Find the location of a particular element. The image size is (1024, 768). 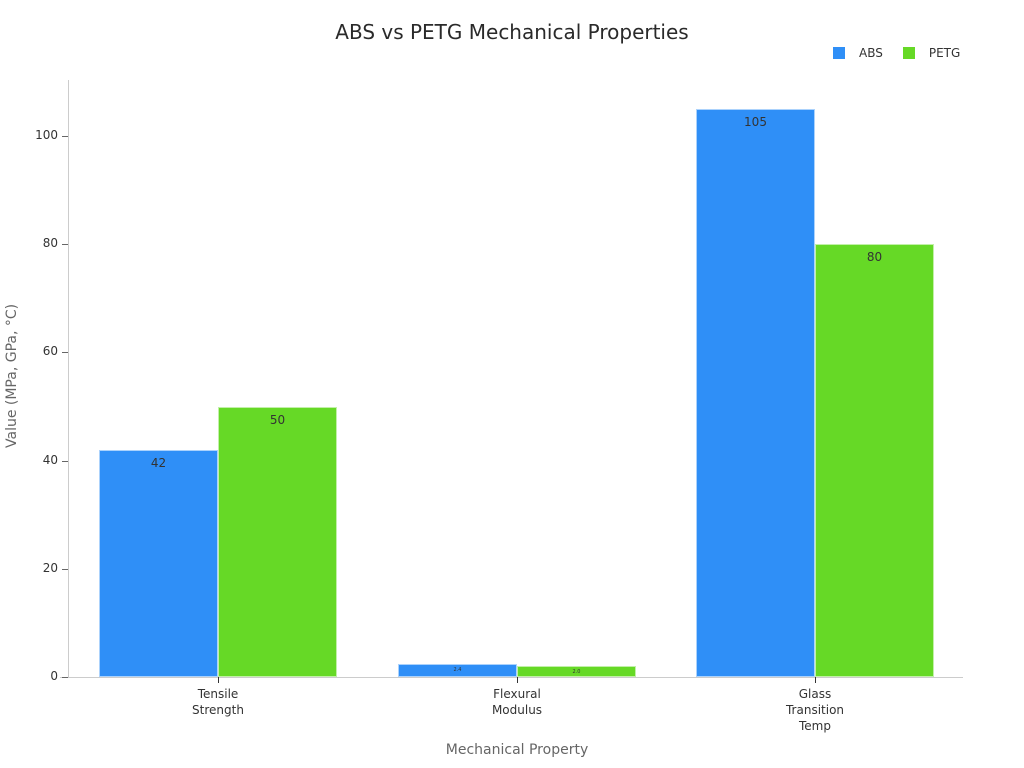

y-tick-label: 0 is located at coordinates (54, 676).